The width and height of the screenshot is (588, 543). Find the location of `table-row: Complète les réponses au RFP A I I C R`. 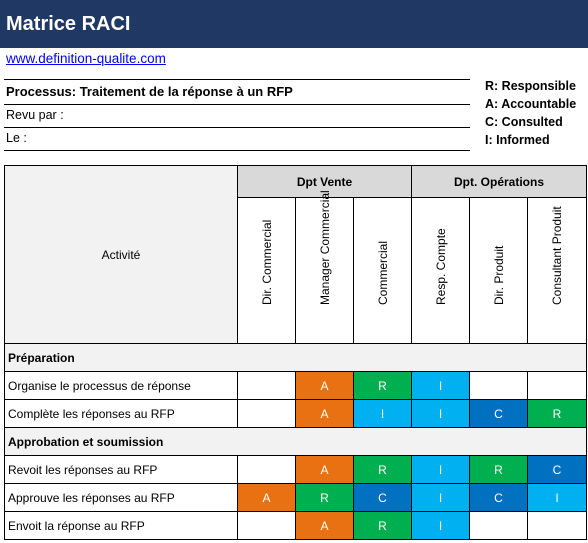

table-row: Complète les réponses au RFP A I I C R is located at coordinates (296, 413).